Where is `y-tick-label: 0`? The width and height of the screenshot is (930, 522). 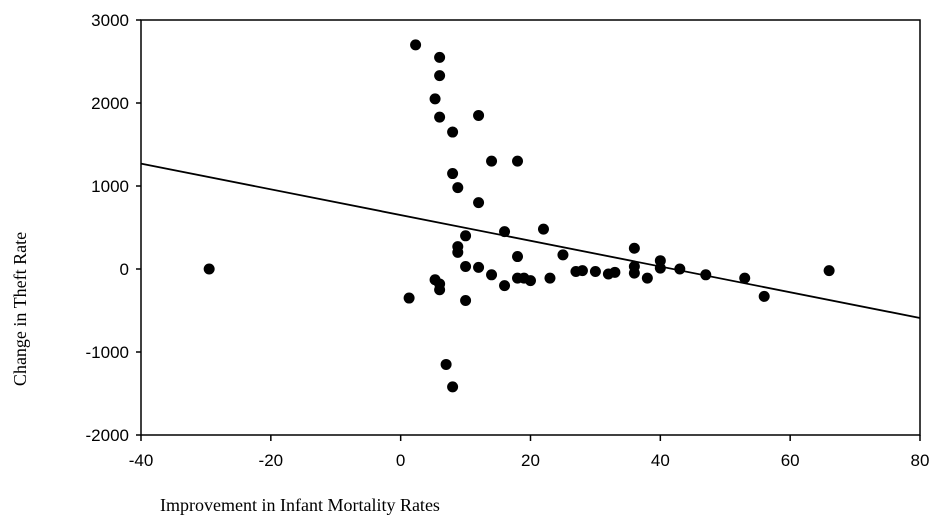
y-tick-label: 0 is located at coordinates (124, 269).